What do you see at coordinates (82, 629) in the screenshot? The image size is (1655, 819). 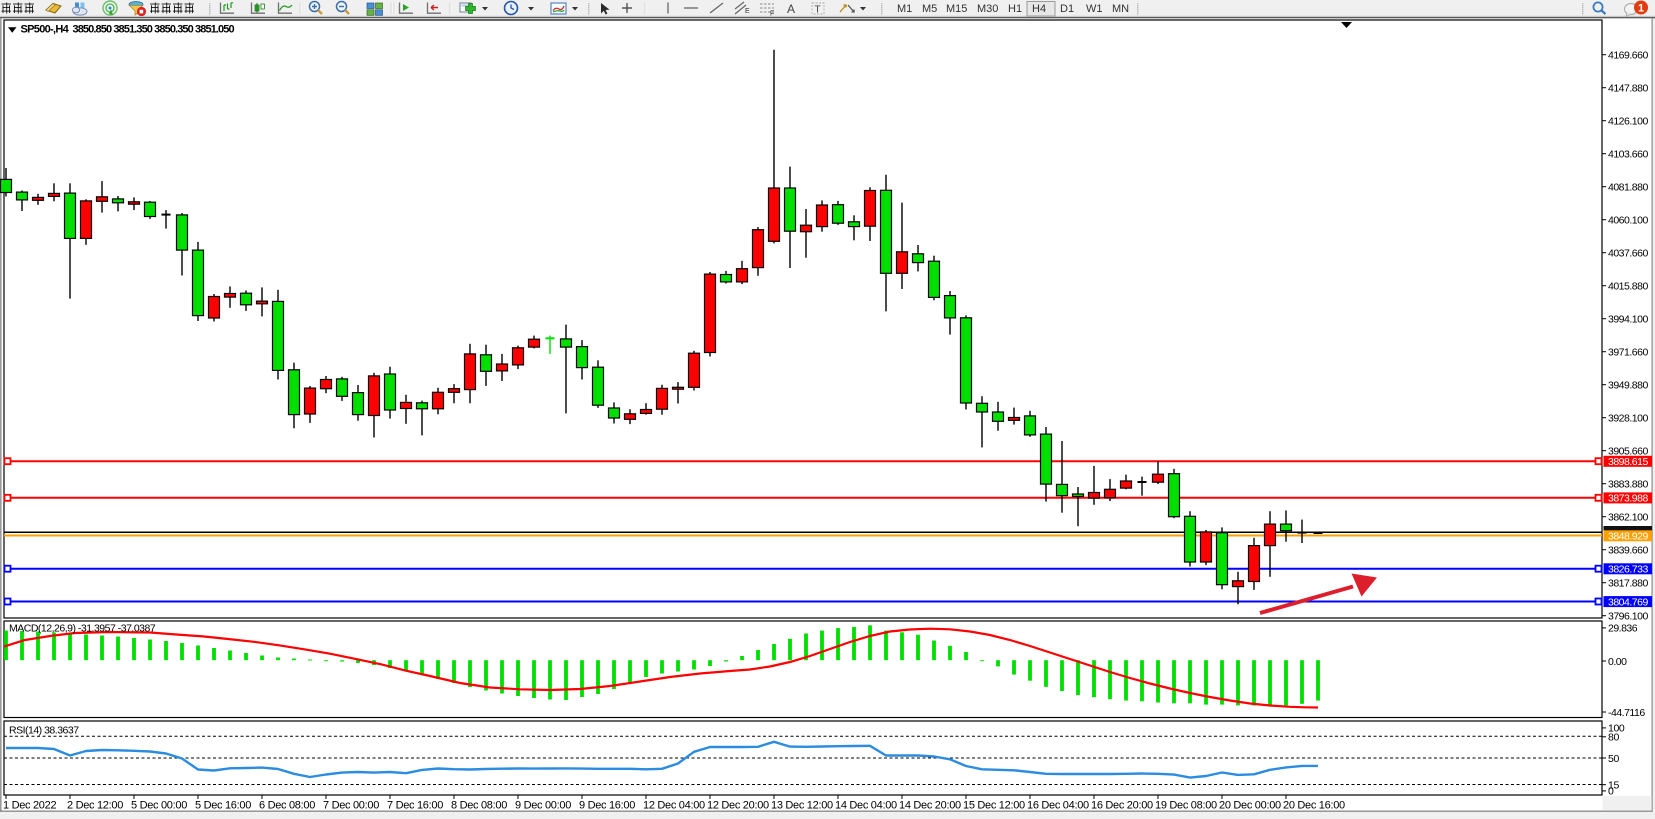 I see `svg-text:MACD(12,26,9) -31.3957 -37.038: MACD(12,26,9) -31.3957 -37.0387` at bounding box center [82, 629].